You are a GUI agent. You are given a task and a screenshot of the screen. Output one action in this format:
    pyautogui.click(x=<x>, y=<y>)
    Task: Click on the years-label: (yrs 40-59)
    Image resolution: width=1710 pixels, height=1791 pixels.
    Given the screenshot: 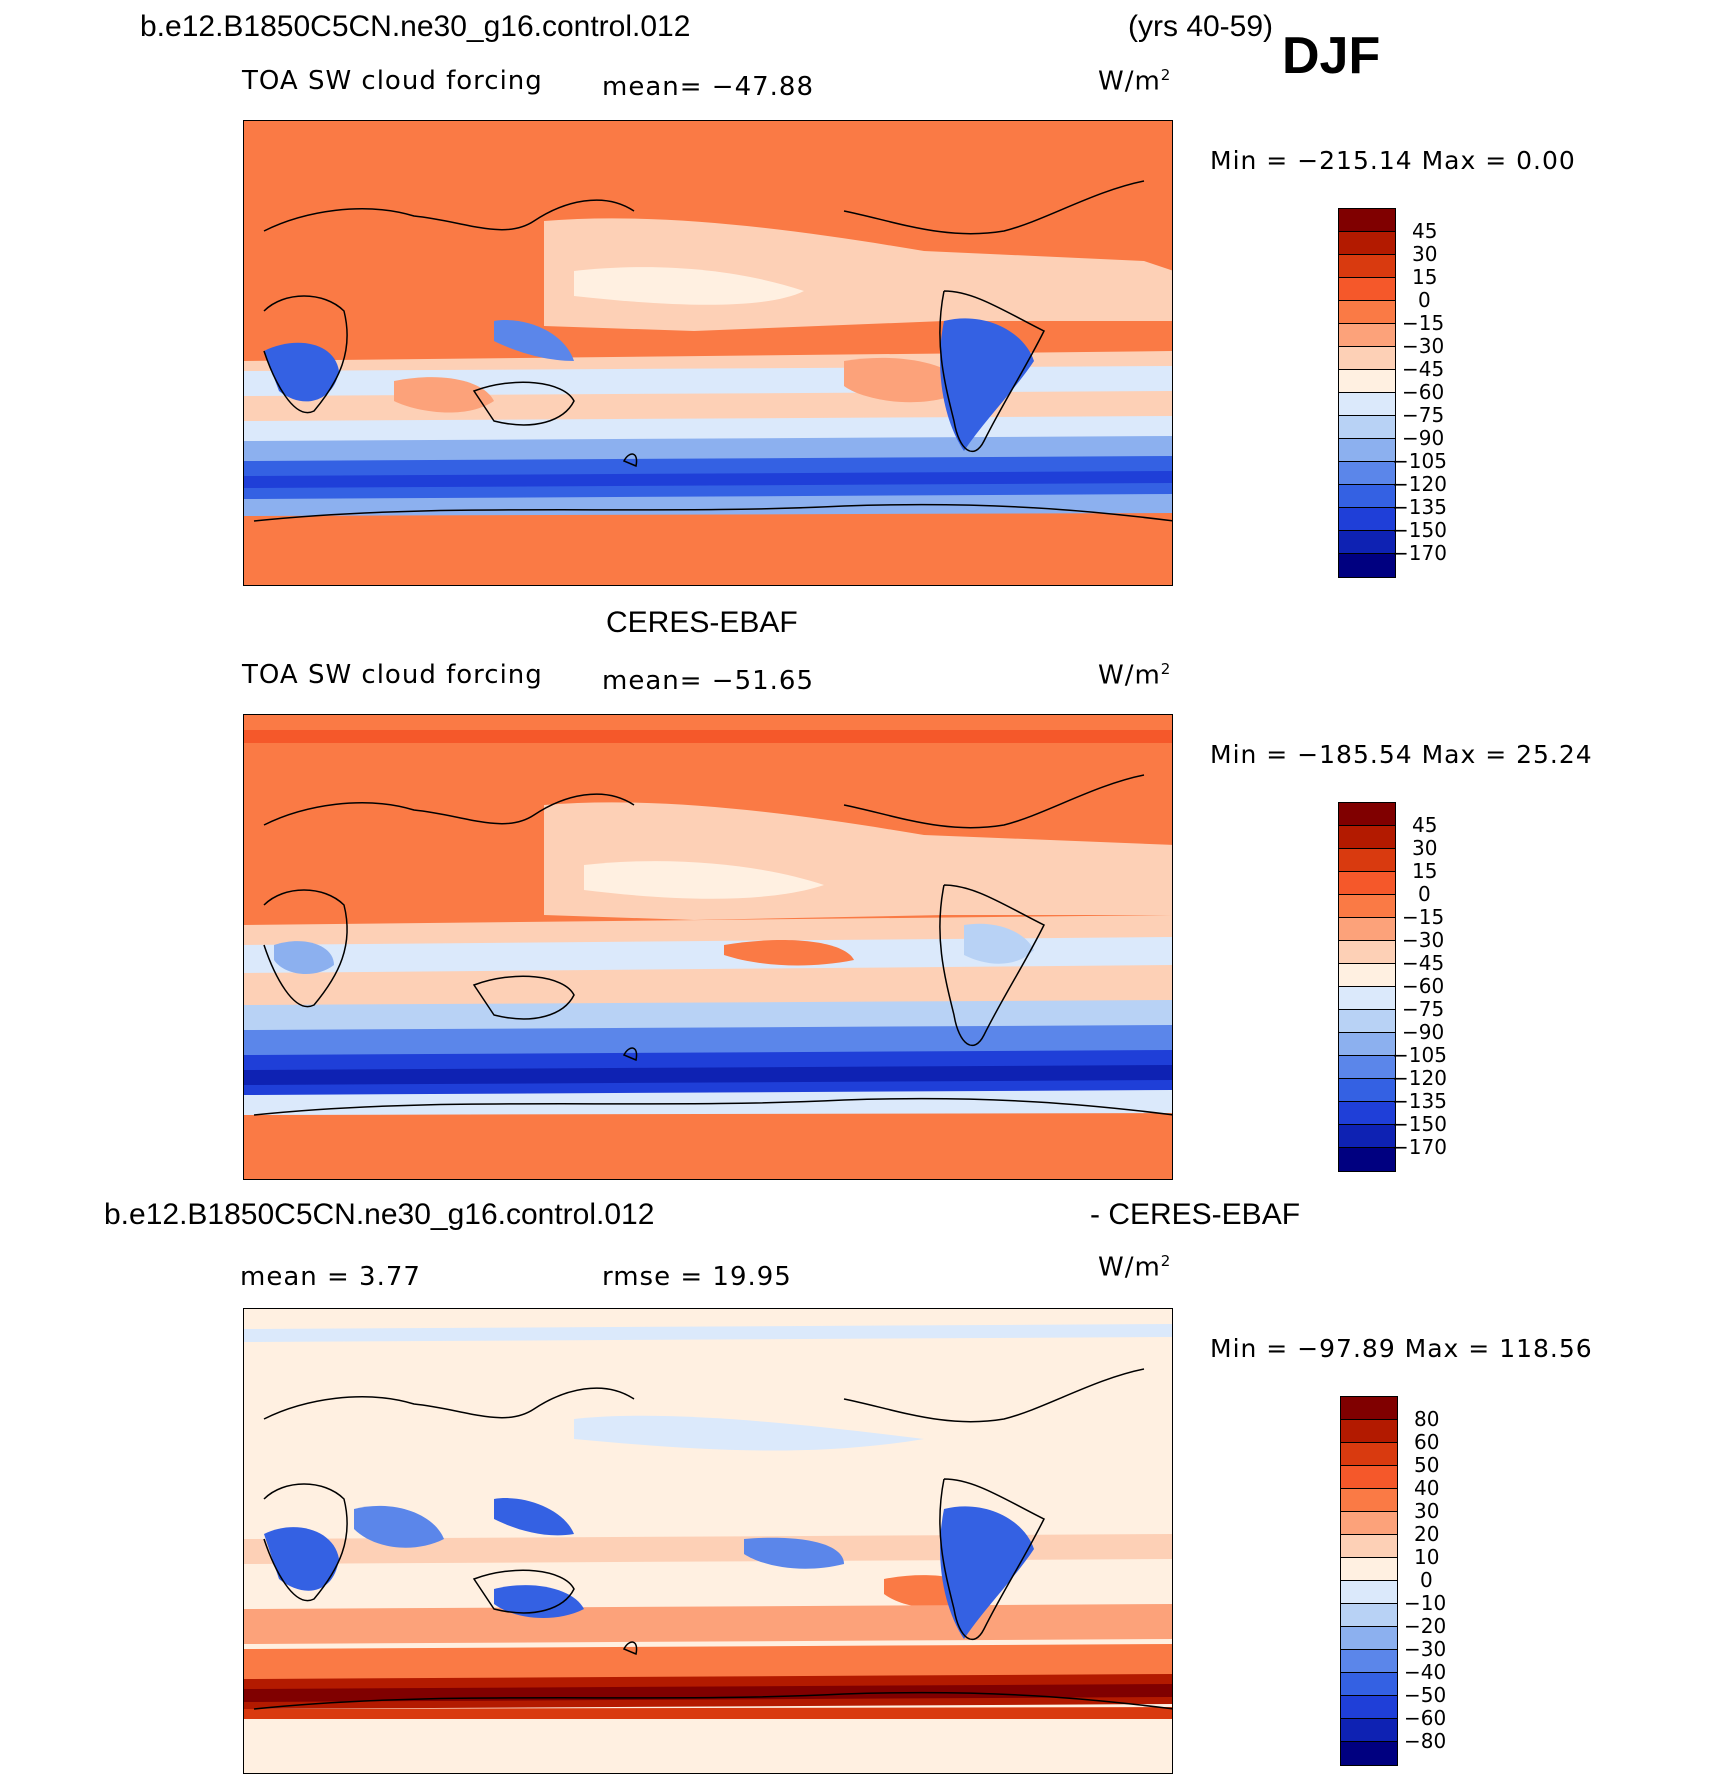 What is the action you would take?
    pyautogui.click(x=1201, y=26)
    